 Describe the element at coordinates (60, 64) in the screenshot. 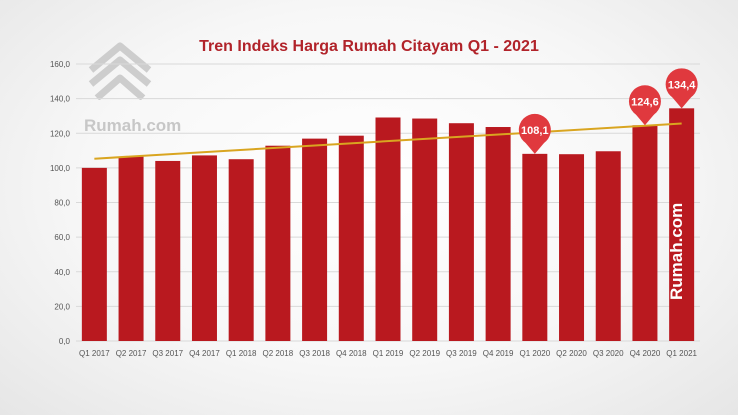

I see `y-tick-label: 160,0` at that location.